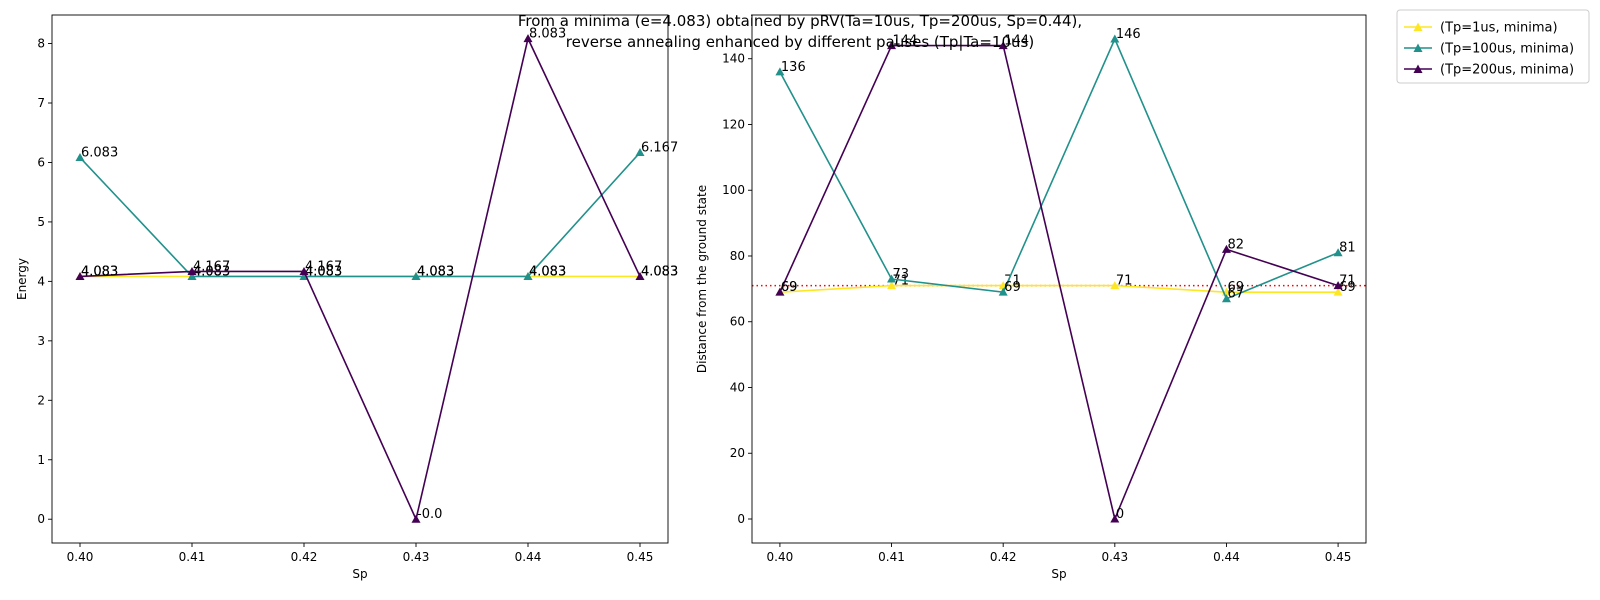 The image size is (1600, 600). What do you see at coordinates (1124, 281) in the screenshot?
I see `value-label-tp1-3: 71` at bounding box center [1124, 281].